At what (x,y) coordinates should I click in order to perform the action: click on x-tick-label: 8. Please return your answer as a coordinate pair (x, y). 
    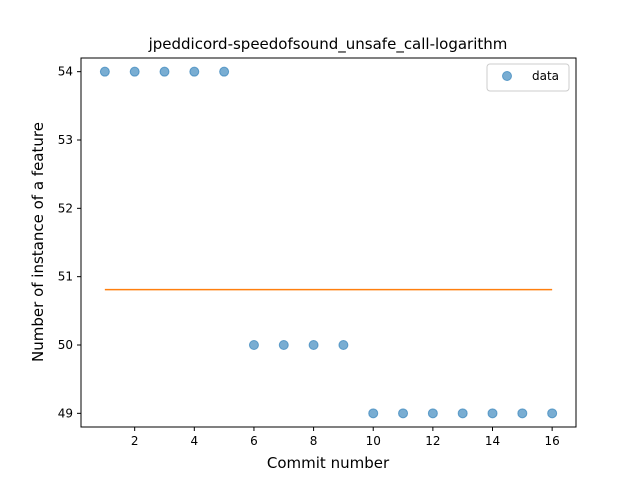
    Looking at the image, I should click on (314, 441).